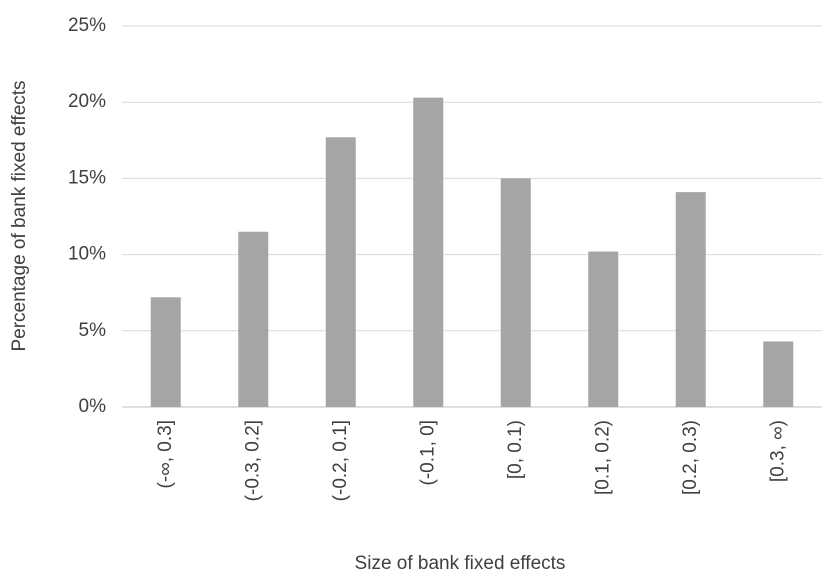 This screenshot has width=823, height=574. I want to click on x-tick-label: [0.3, ∞), so click(777, 451).